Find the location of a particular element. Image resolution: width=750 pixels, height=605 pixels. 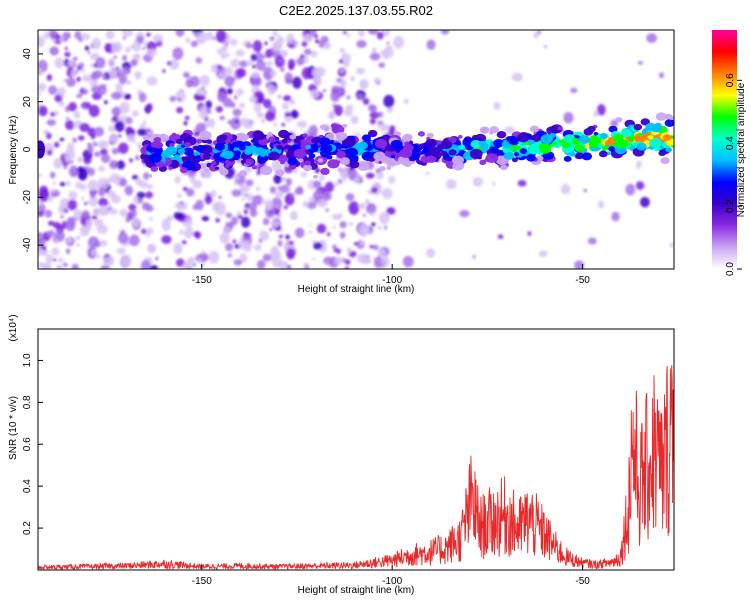

spectrogram-y-ticks: -40 -20 0 20 40 is located at coordinates (32, 150).